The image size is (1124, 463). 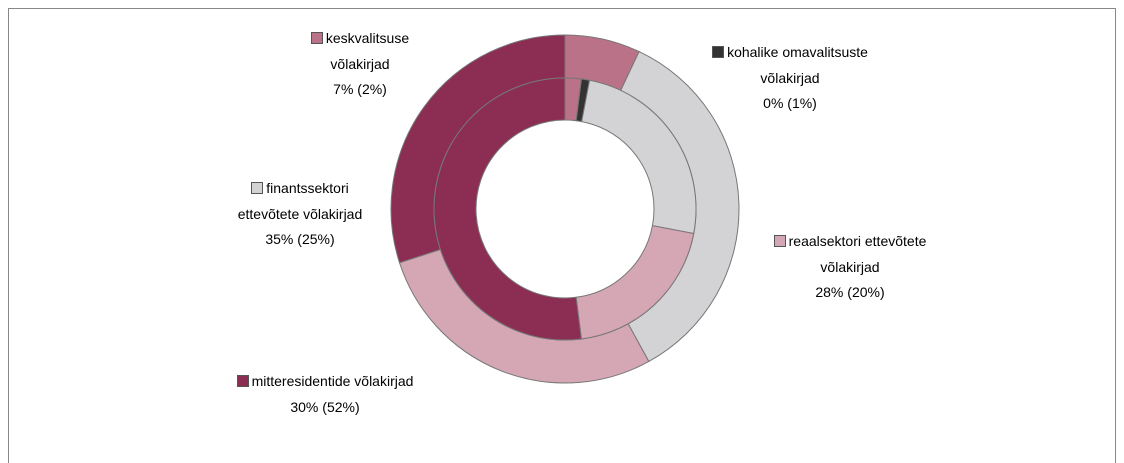 What do you see at coordinates (866, 292) in the screenshot?
I see `inner-value: (20%)` at bounding box center [866, 292].